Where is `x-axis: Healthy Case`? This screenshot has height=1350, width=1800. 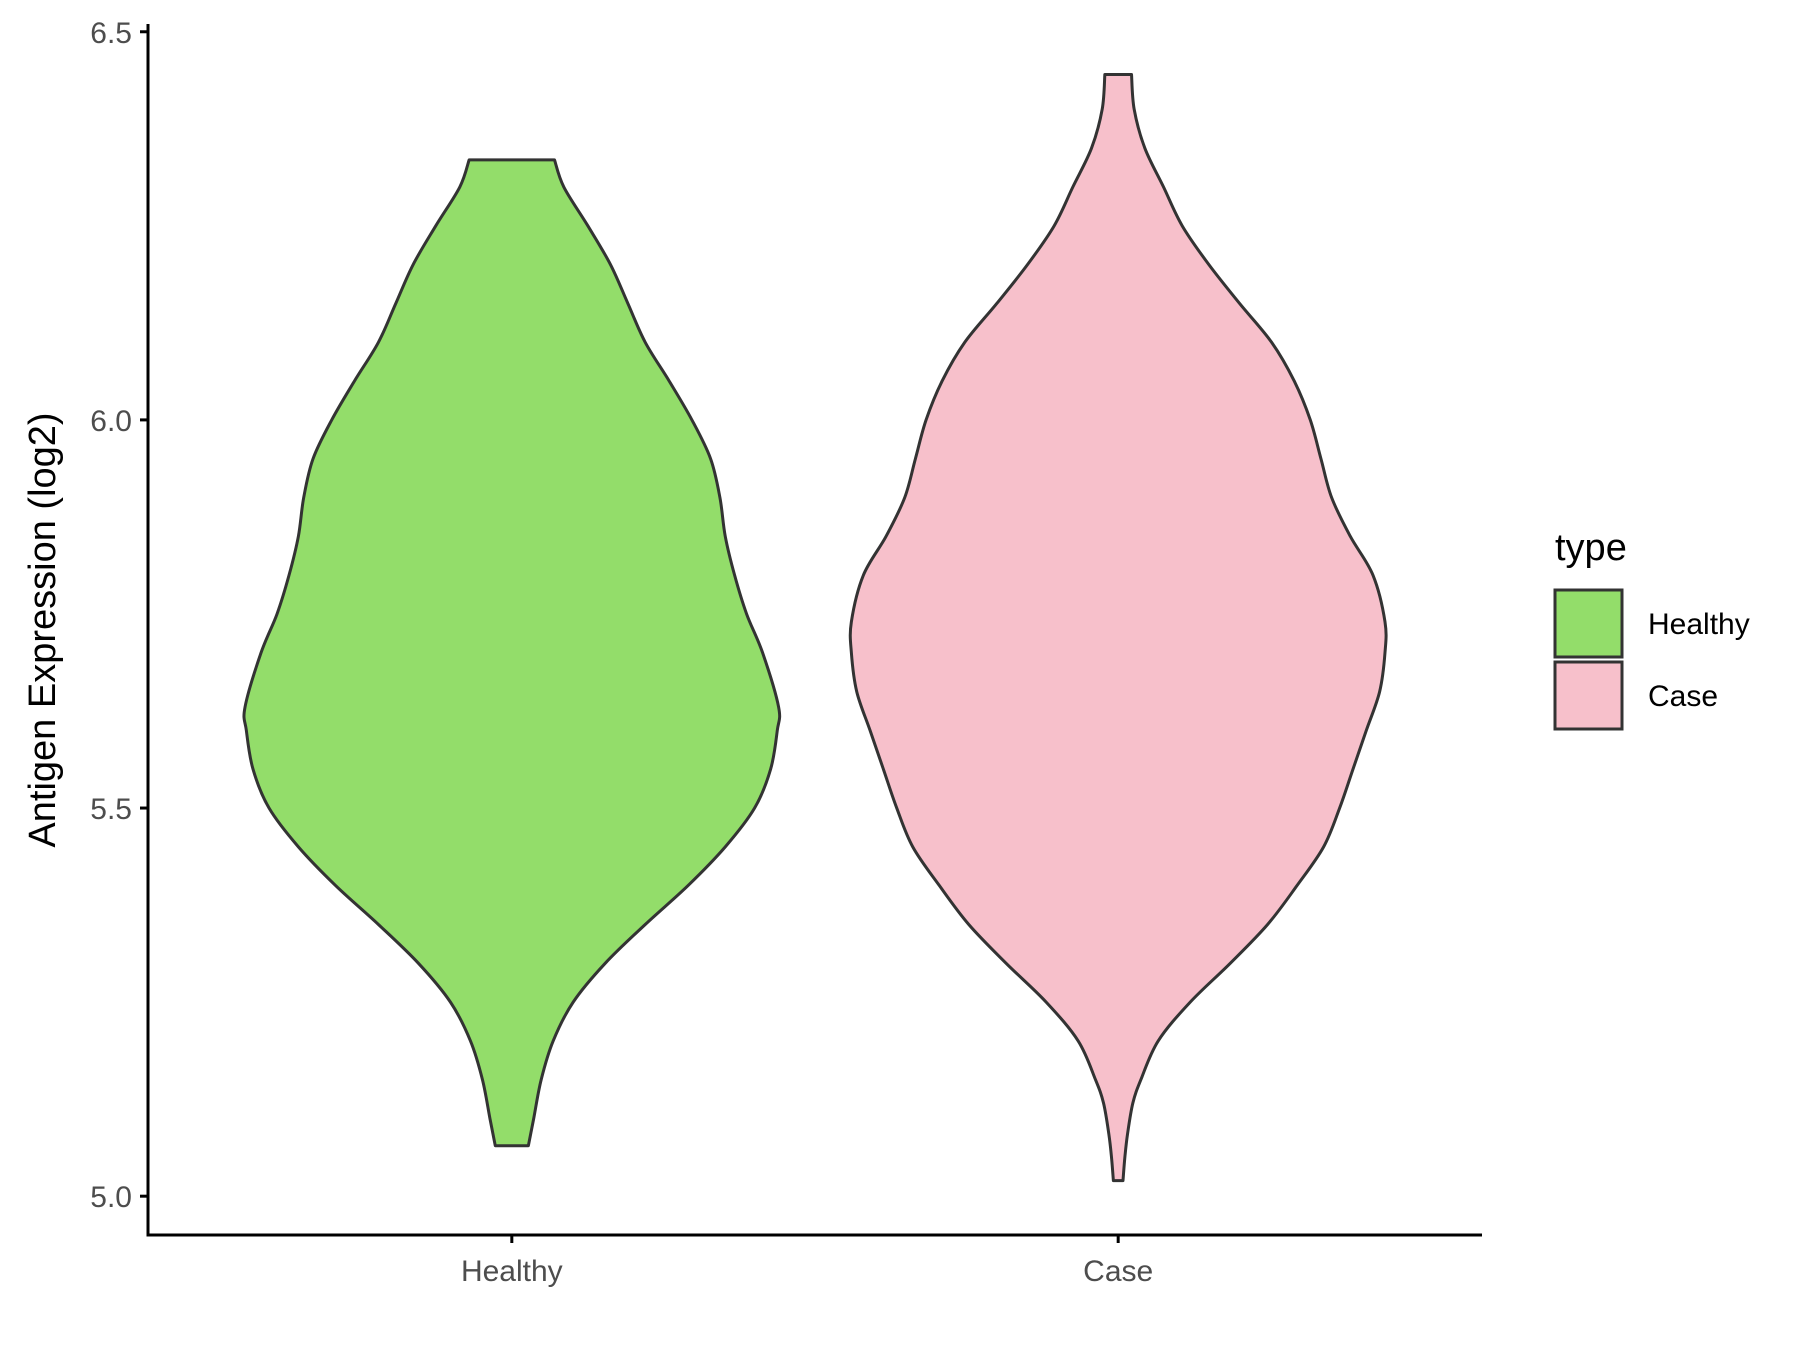
x-axis: Healthy Case is located at coordinates (814, 1260).